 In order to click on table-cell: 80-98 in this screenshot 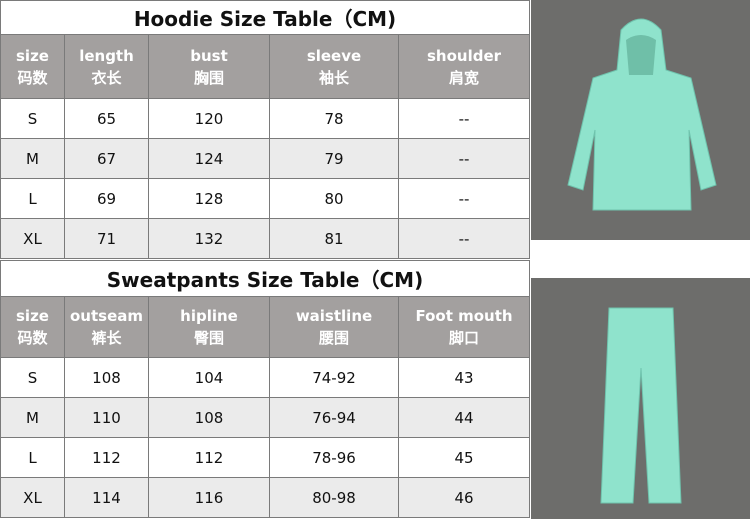, I will do `click(334, 497)`.